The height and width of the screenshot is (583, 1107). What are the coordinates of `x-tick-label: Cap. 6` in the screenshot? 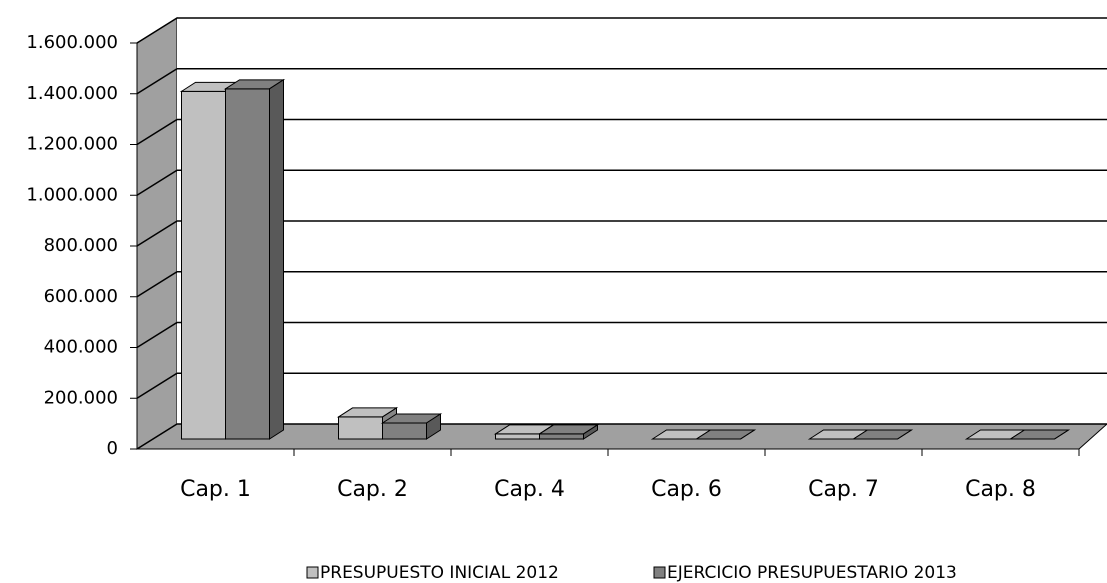 It's located at (686, 489).